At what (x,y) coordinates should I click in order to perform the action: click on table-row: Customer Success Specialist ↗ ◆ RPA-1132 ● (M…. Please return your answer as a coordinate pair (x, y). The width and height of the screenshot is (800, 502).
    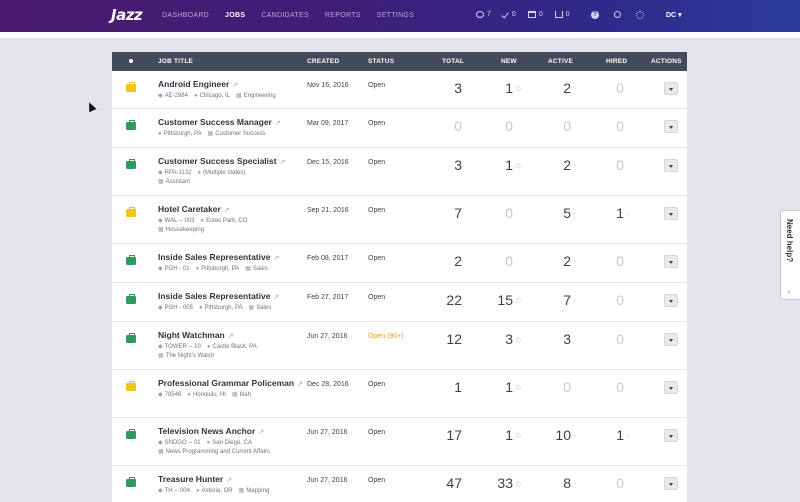
    Looking at the image, I should click on (399, 172).